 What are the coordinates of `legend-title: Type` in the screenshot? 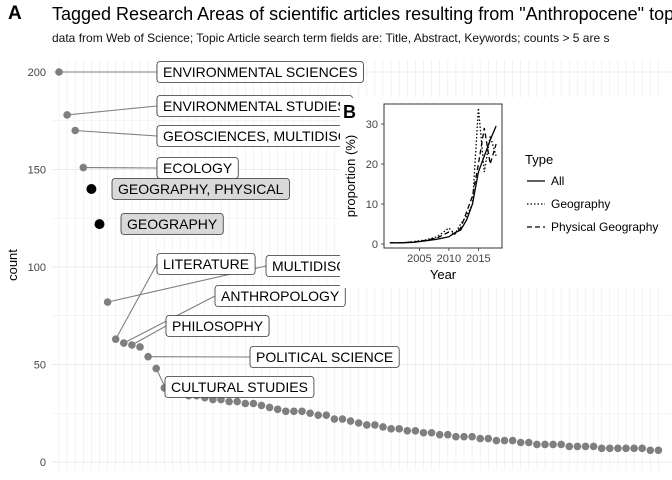 It's located at (539, 159).